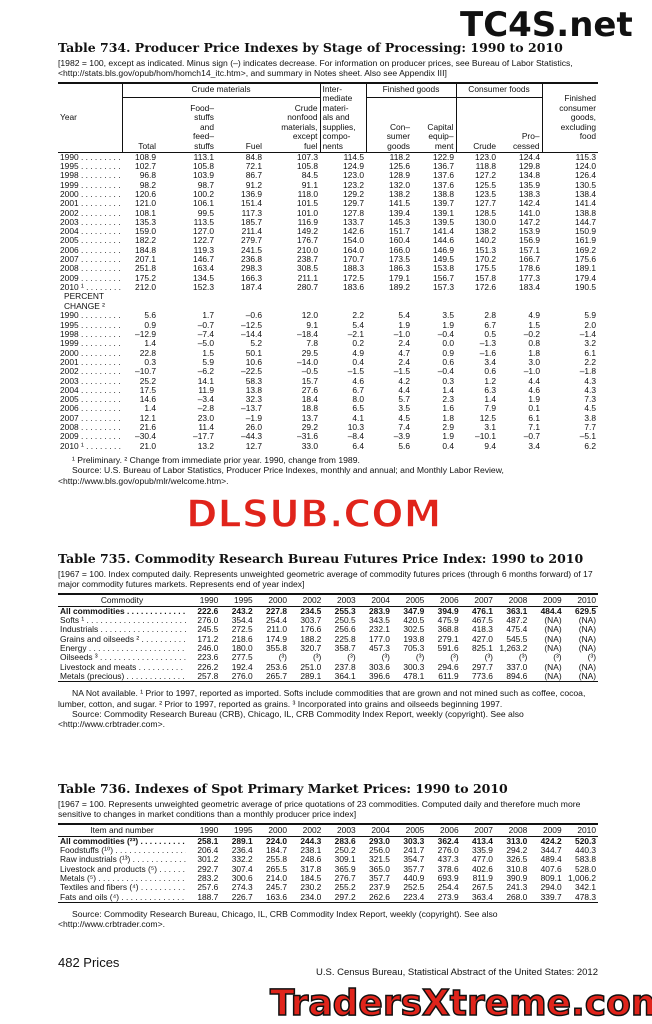  What do you see at coordinates (520, 125) in the screenshot?
I see `column-header: Pro– cessed` at bounding box center [520, 125].